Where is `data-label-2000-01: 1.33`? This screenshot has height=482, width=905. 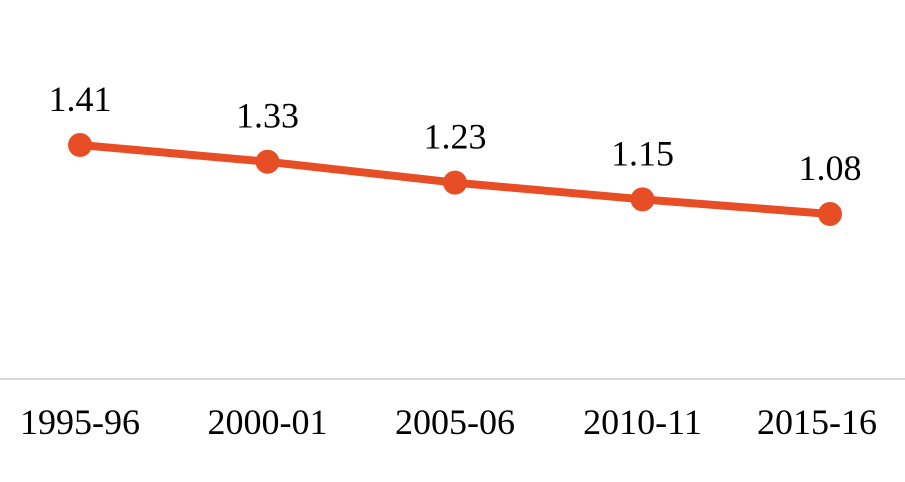 data-label-2000-01: 1.33 is located at coordinates (267, 116).